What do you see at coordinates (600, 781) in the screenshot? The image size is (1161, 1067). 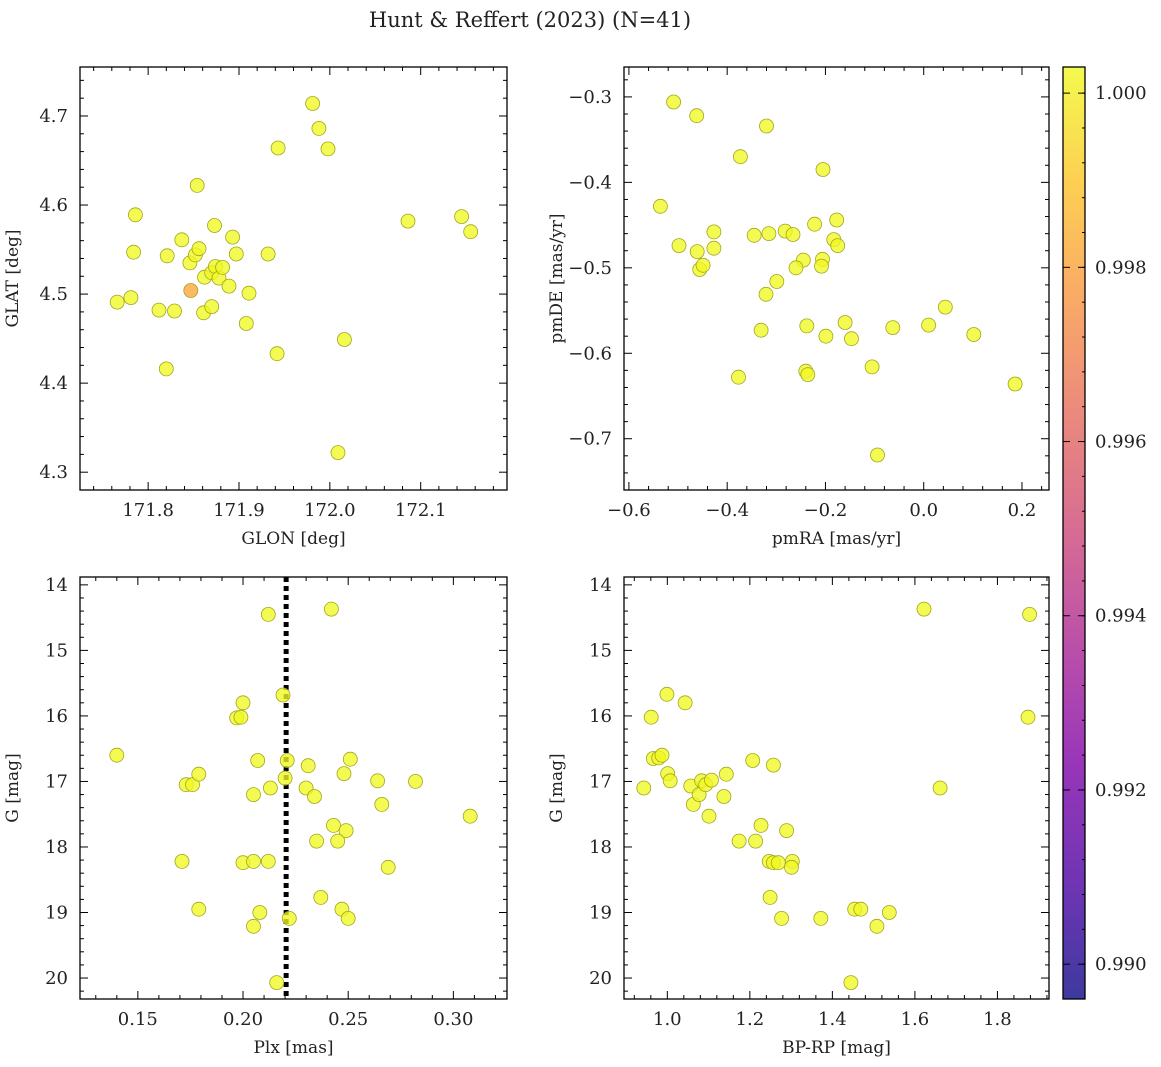 I see `bprp-g-ytick-label: 17` at bounding box center [600, 781].